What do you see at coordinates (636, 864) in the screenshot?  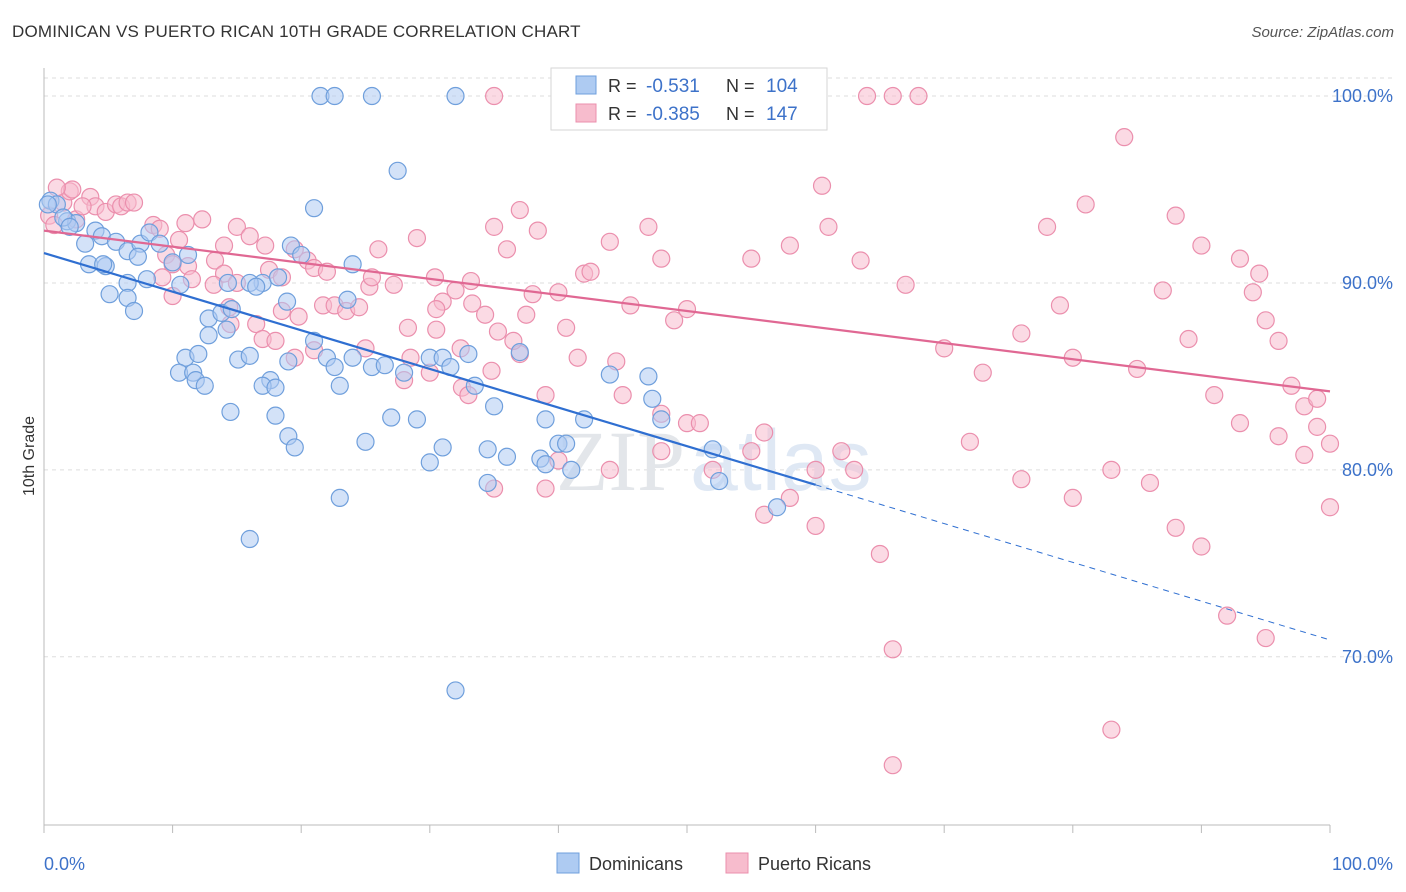 I see `legend-label-dominicans: Dominicans` at bounding box center [636, 864].